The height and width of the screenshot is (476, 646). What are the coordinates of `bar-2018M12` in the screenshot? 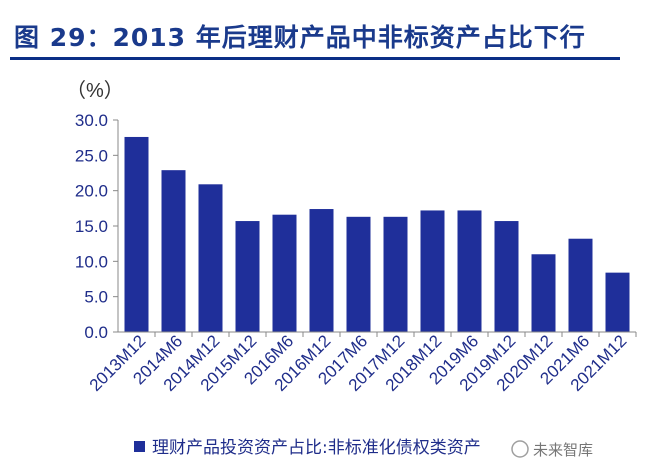 It's located at (432, 271).